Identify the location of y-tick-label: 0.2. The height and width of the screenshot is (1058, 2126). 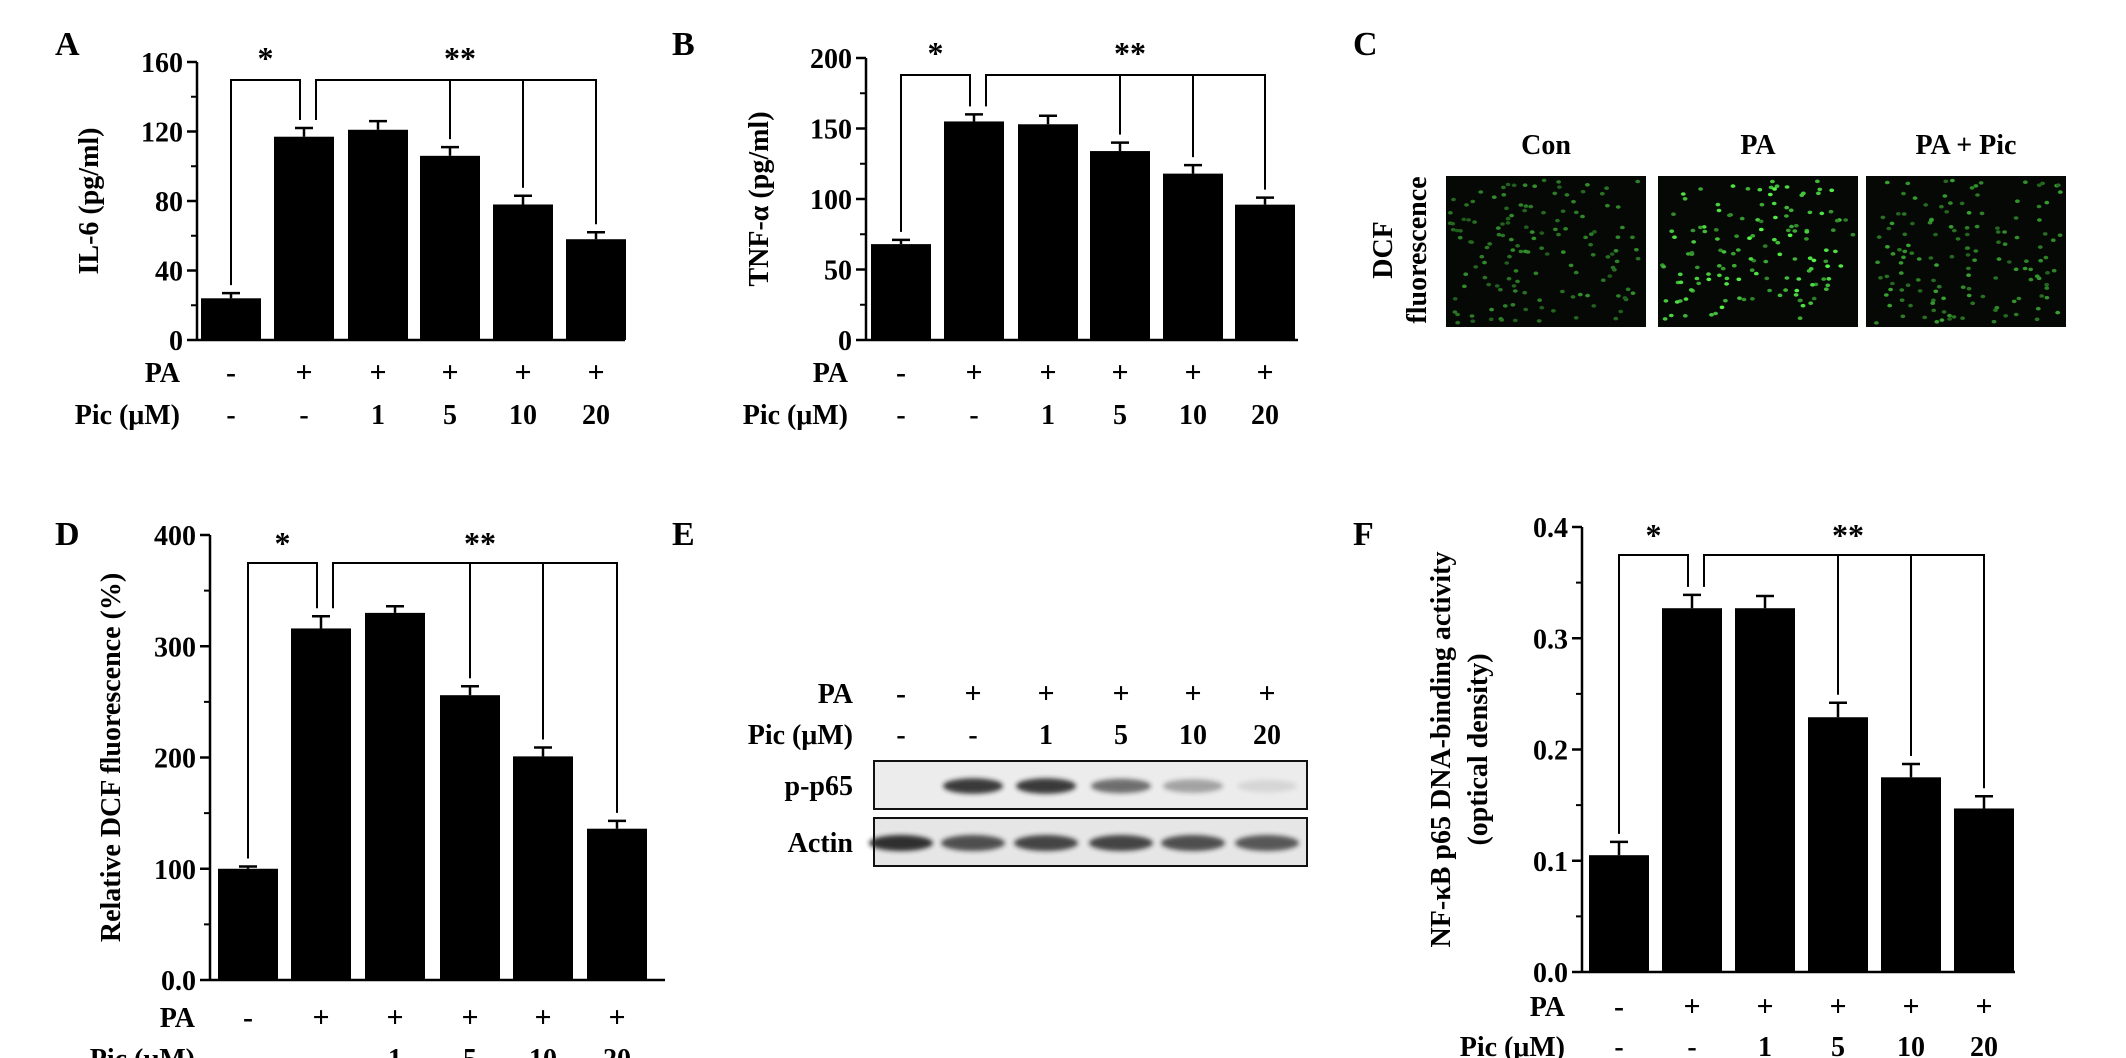
(1550, 751).